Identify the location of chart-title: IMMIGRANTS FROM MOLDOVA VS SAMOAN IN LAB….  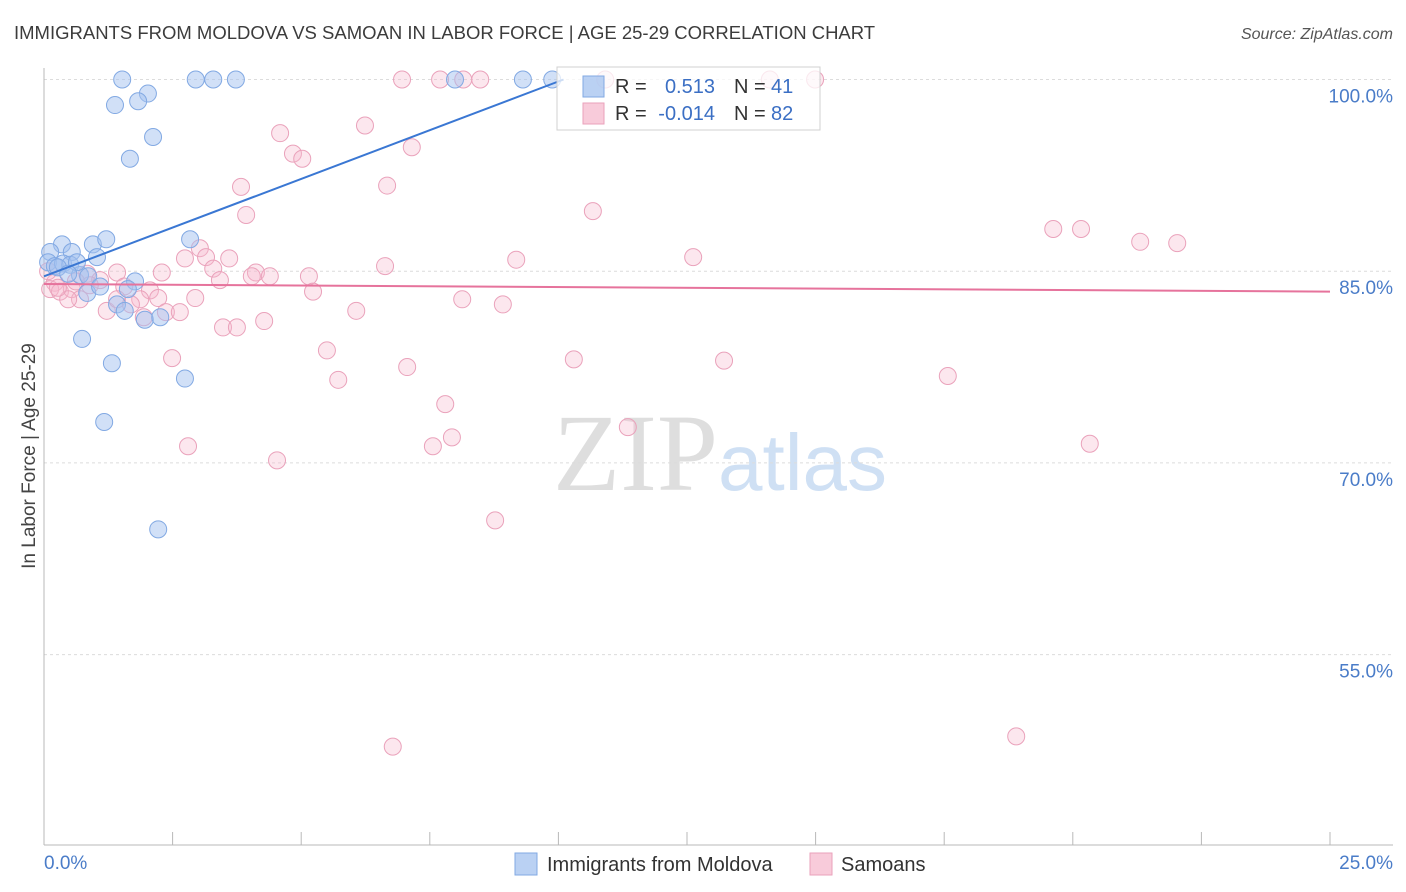
(444, 32).